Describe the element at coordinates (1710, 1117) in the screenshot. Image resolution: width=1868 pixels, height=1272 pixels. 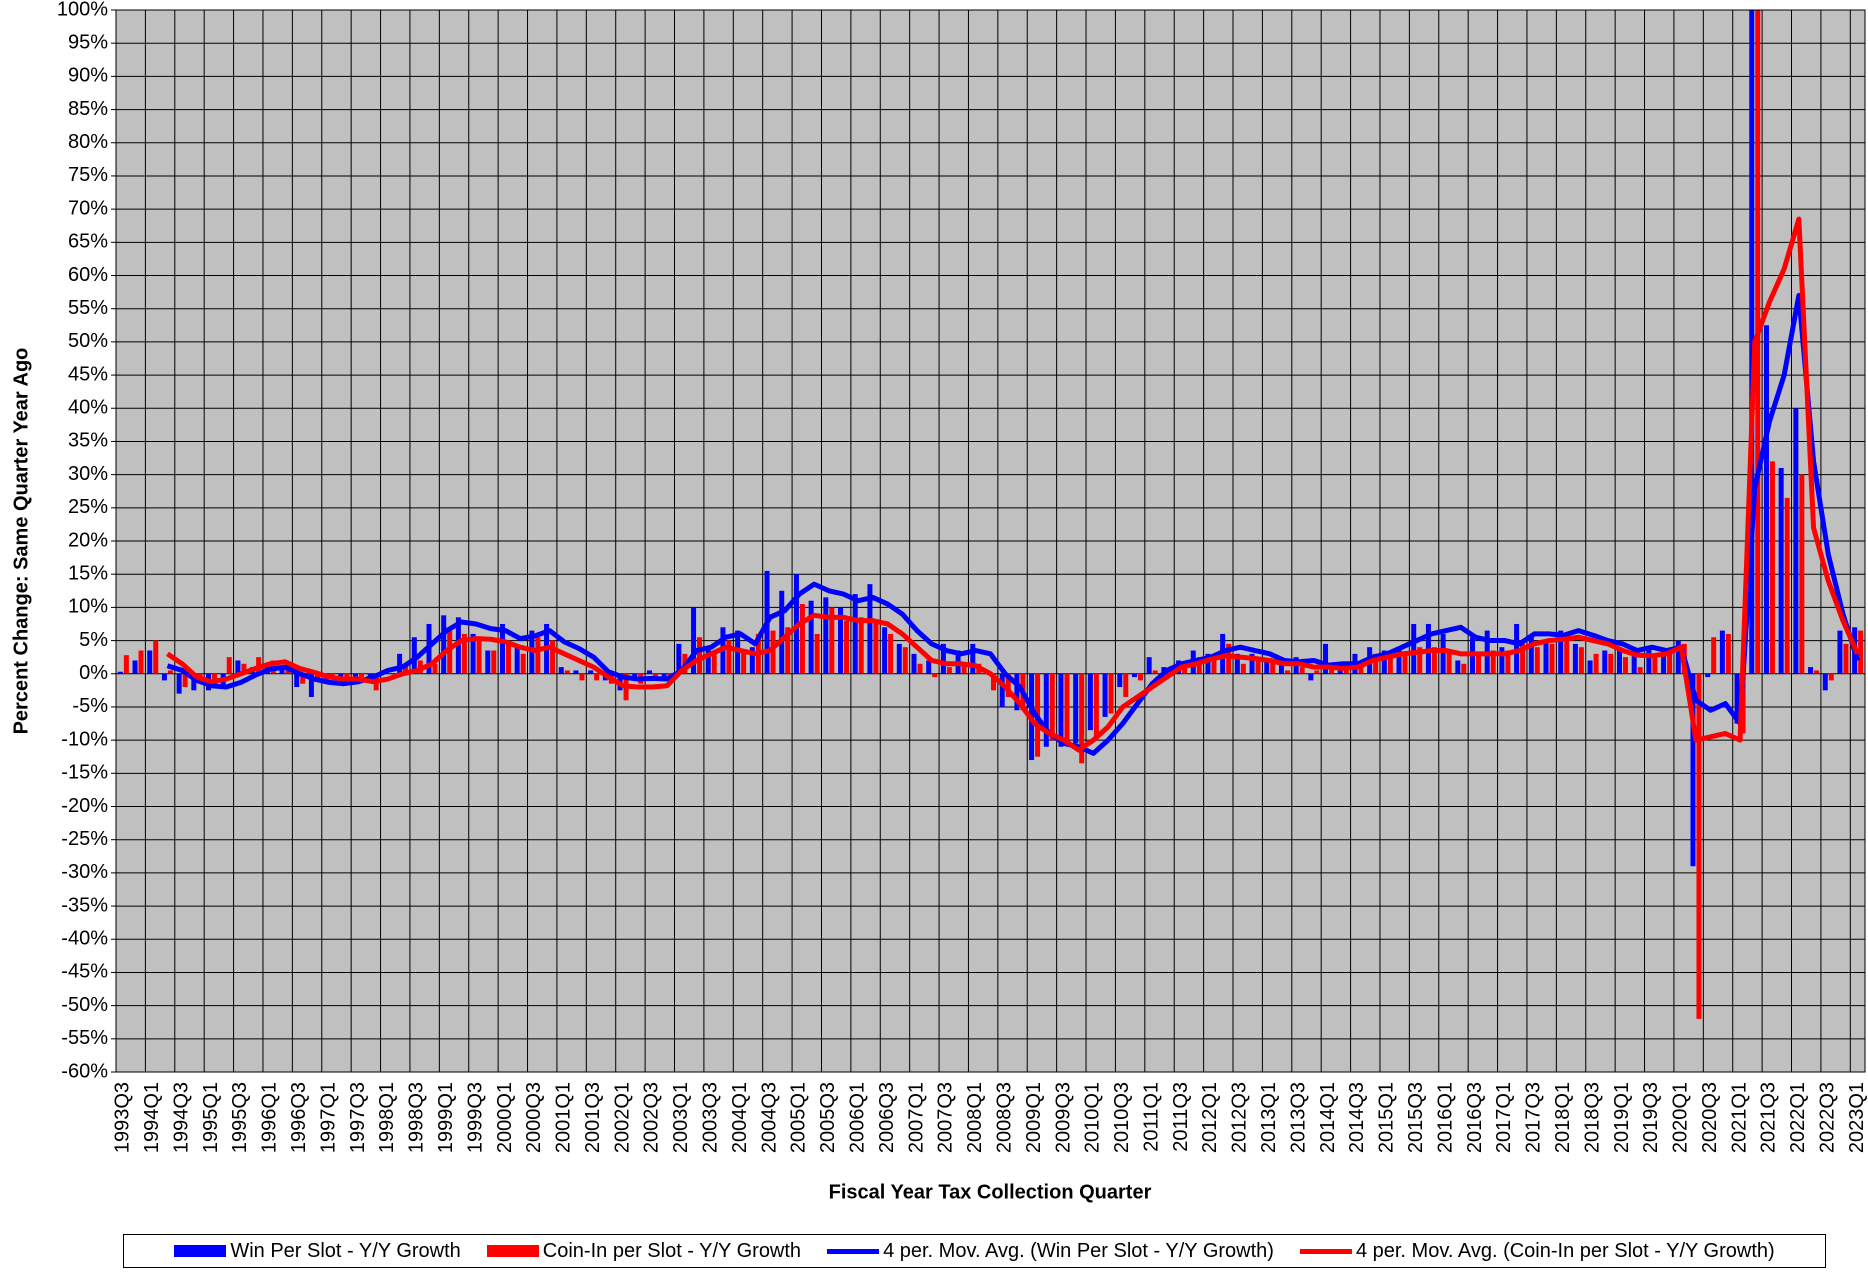
I see `x-tick-label: 2020Q3` at that location.